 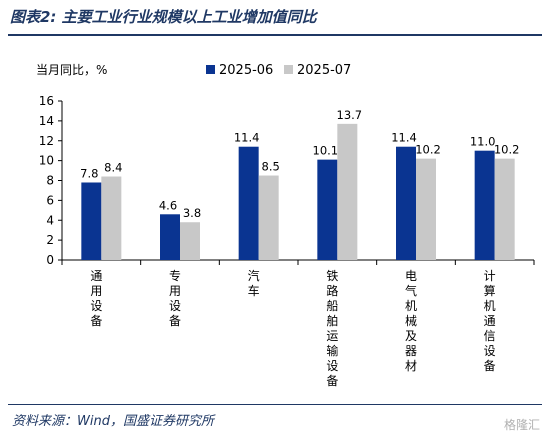 I want to click on category-char: 专, so click(x=175, y=275).